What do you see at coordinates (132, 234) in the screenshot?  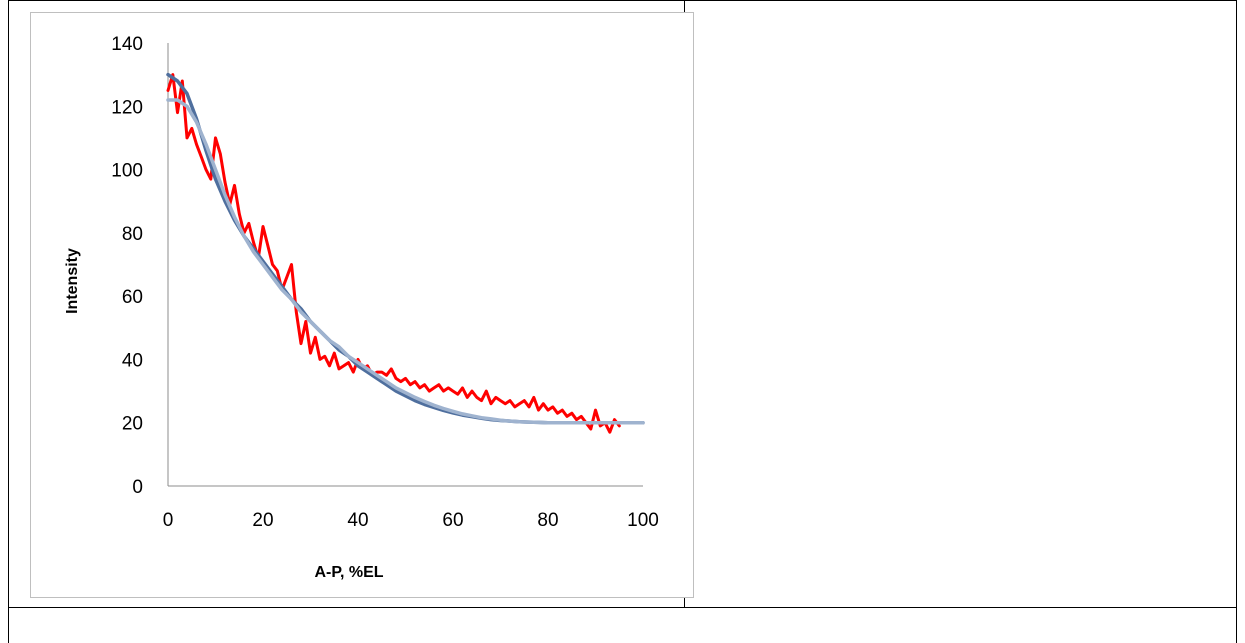 I see `y-tick-label: 80` at bounding box center [132, 234].